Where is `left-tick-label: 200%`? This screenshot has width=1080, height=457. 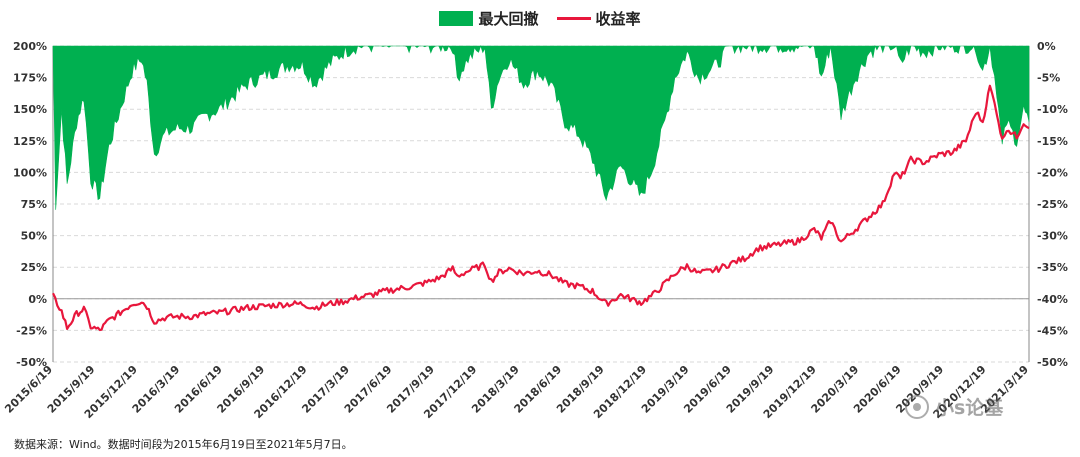 left-tick-label: 200% is located at coordinates (30, 46).